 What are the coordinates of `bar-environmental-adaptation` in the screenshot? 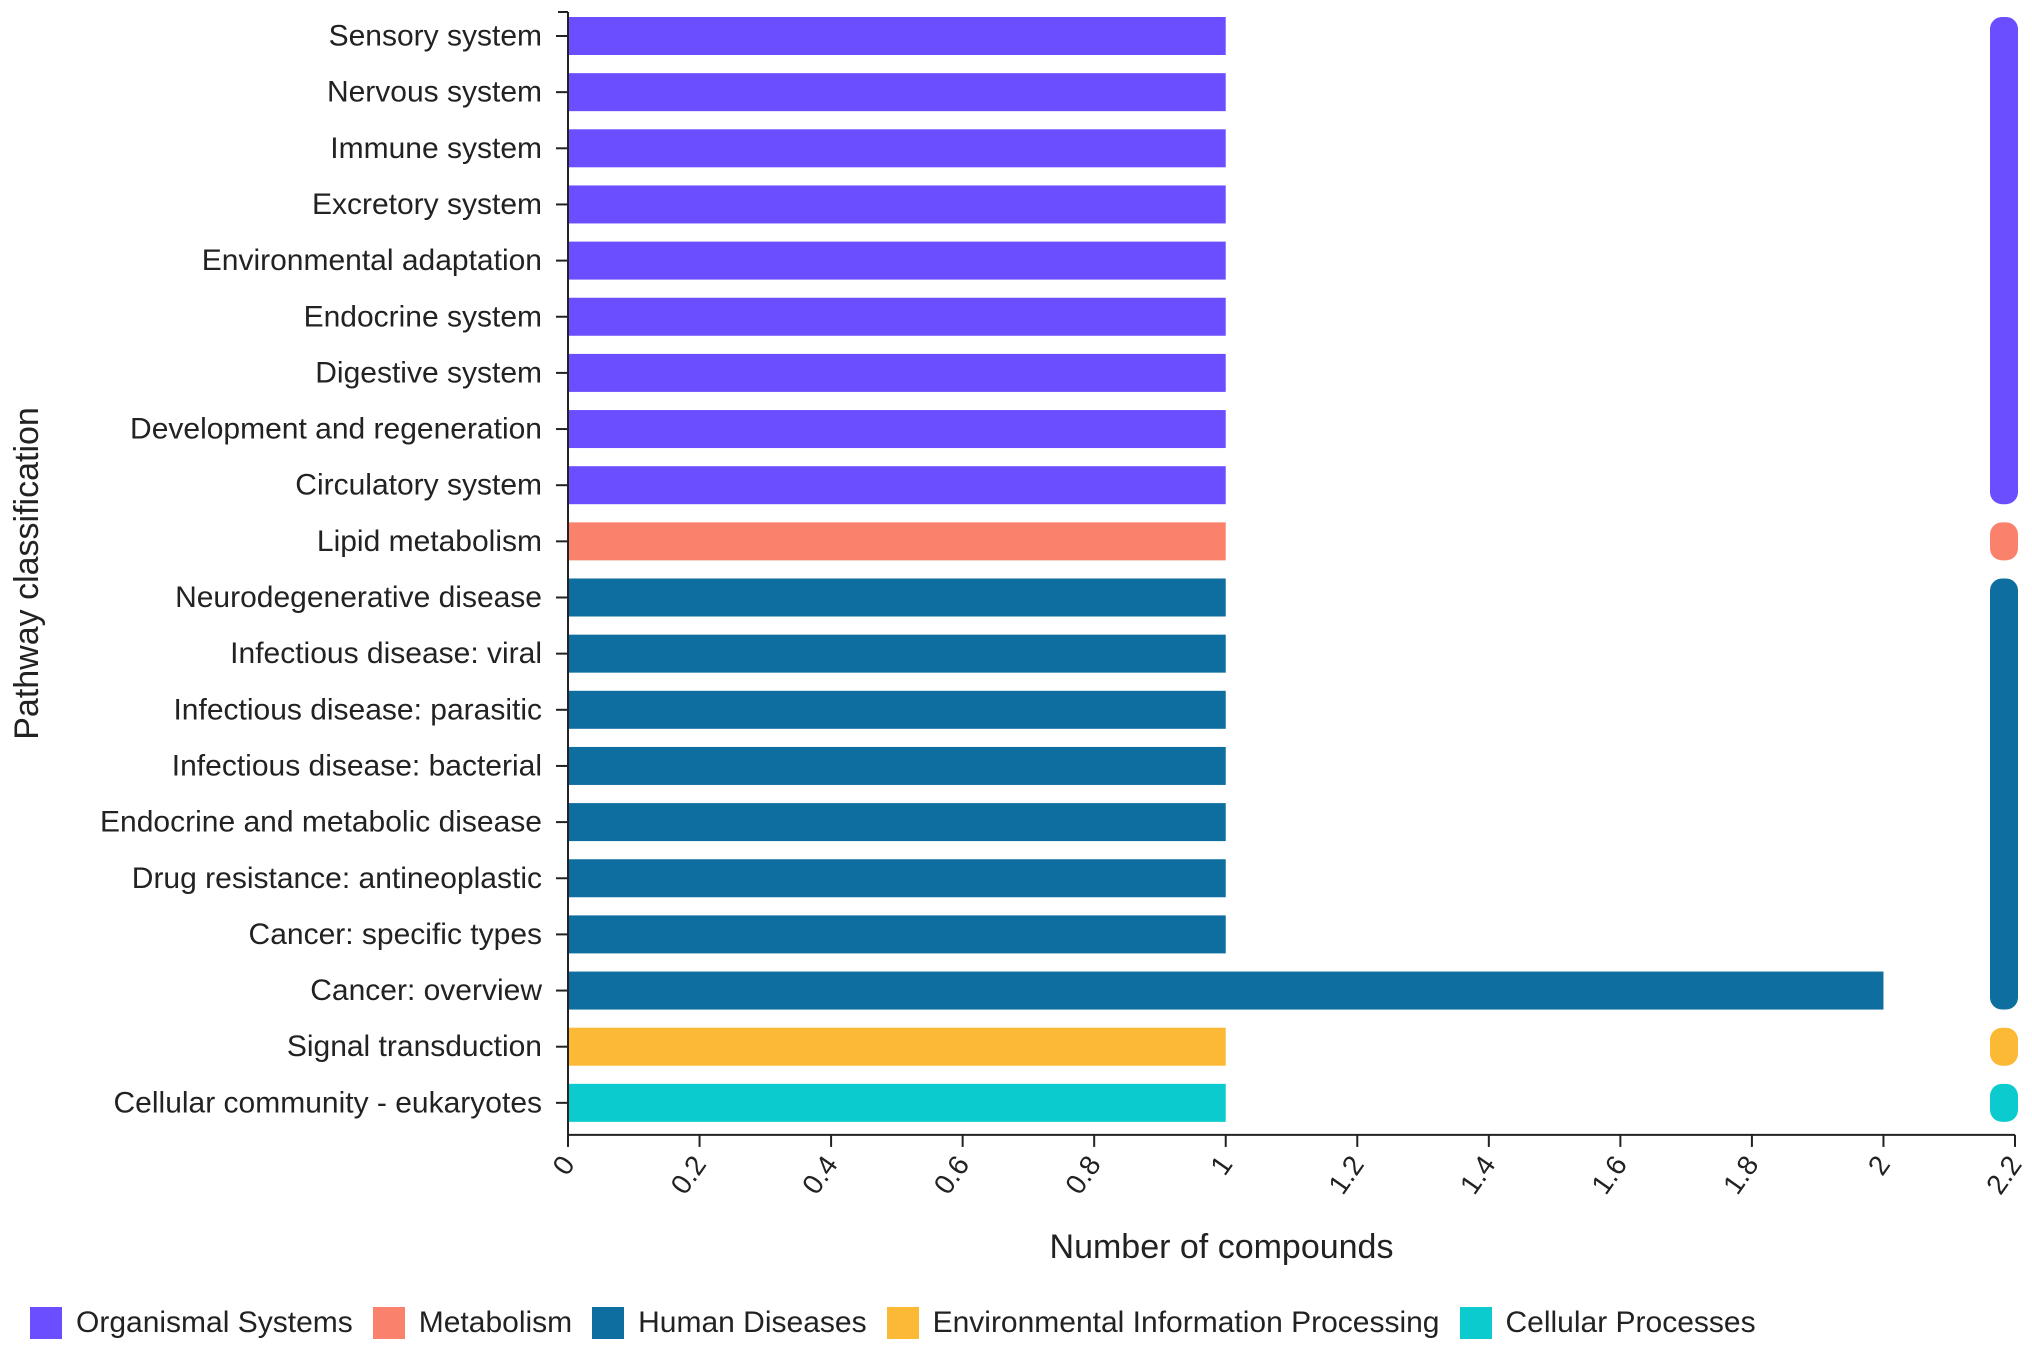 It's located at (897, 260).